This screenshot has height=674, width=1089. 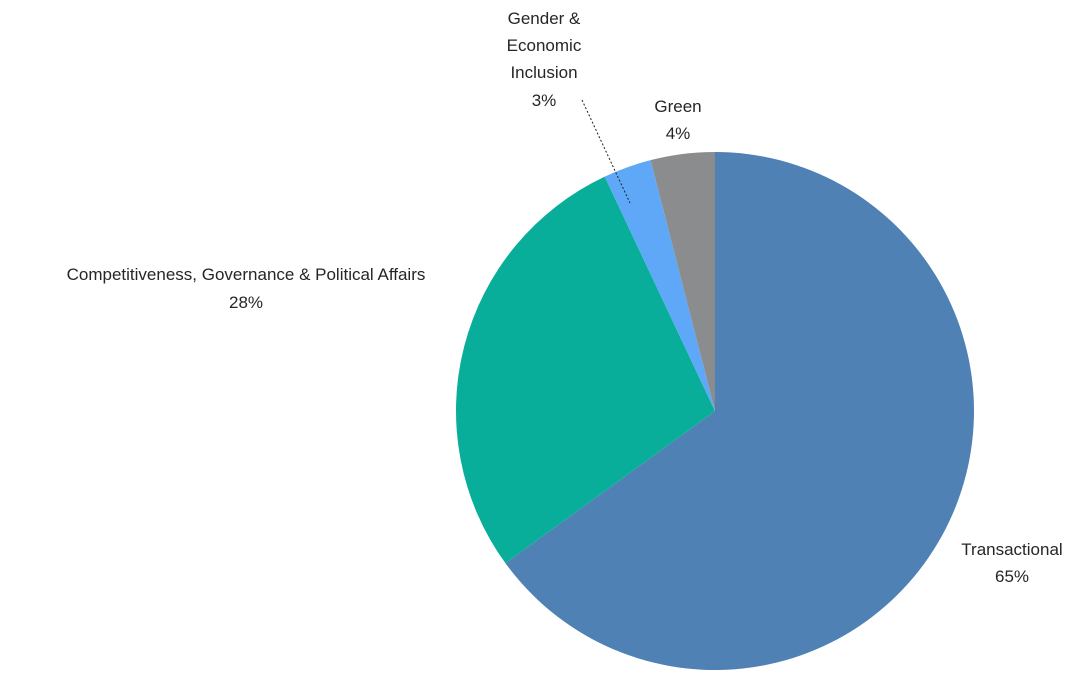 What do you see at coordinates (682, 281) in the screenshot?
I see `pie-slice-green` at bounding box center [682, 281].